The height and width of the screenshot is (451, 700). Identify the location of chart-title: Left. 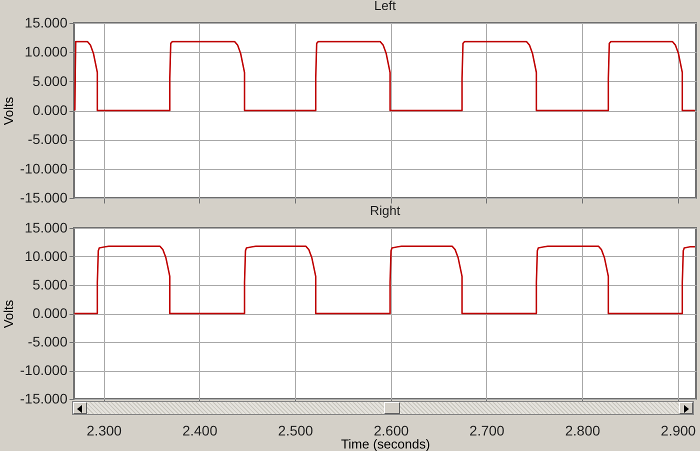
(385, 6).